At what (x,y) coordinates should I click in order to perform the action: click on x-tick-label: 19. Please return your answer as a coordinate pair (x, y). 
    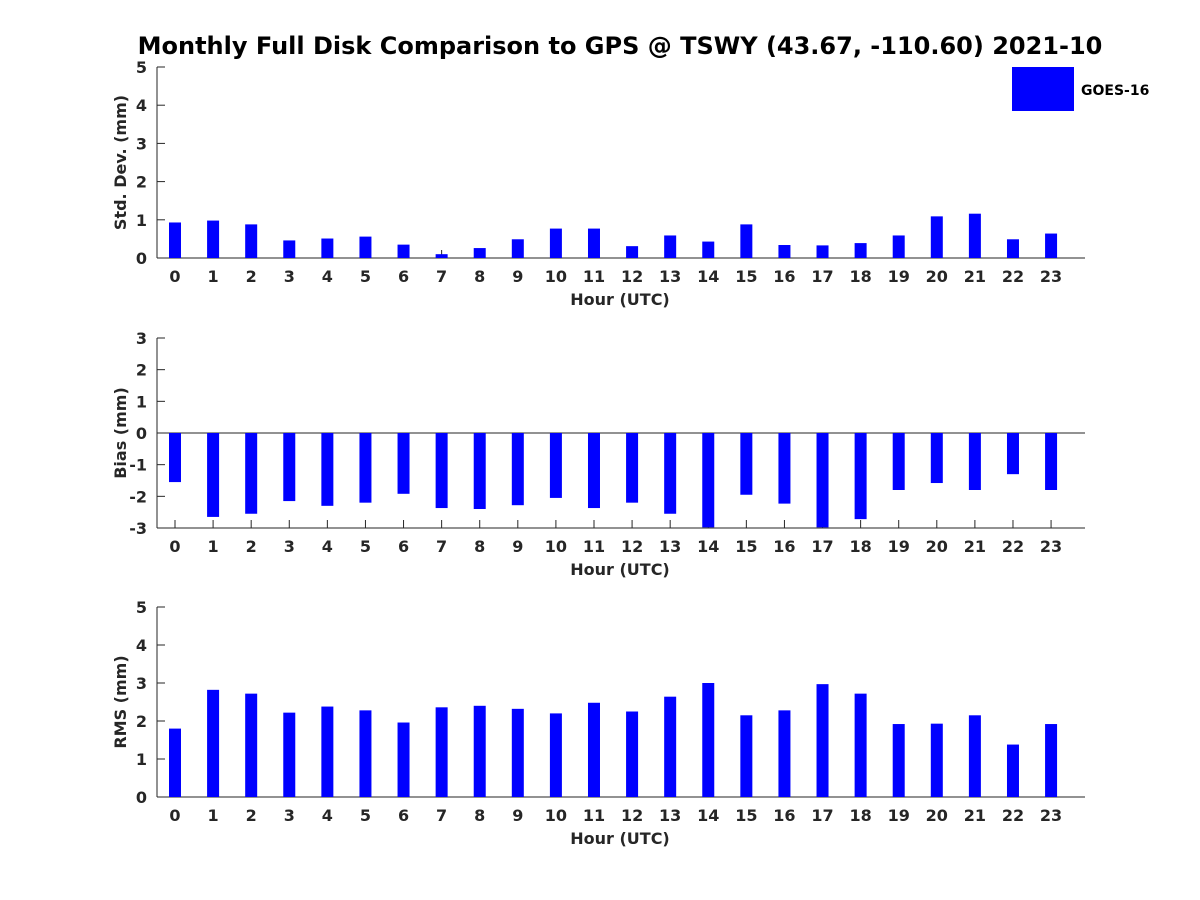
    Looking at the image, I should click on (899, 815).